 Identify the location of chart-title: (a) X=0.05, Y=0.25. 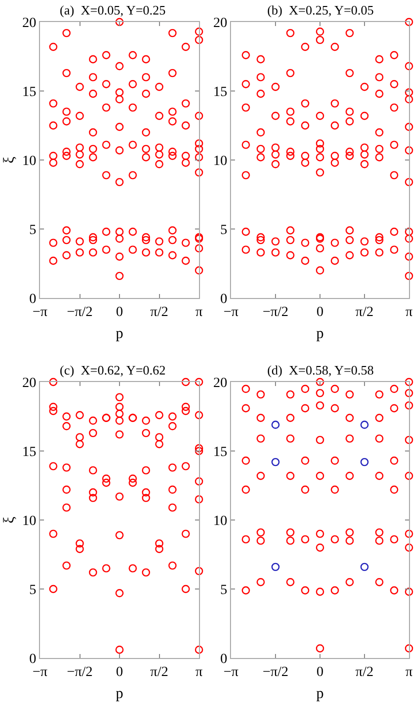
(113, 10).